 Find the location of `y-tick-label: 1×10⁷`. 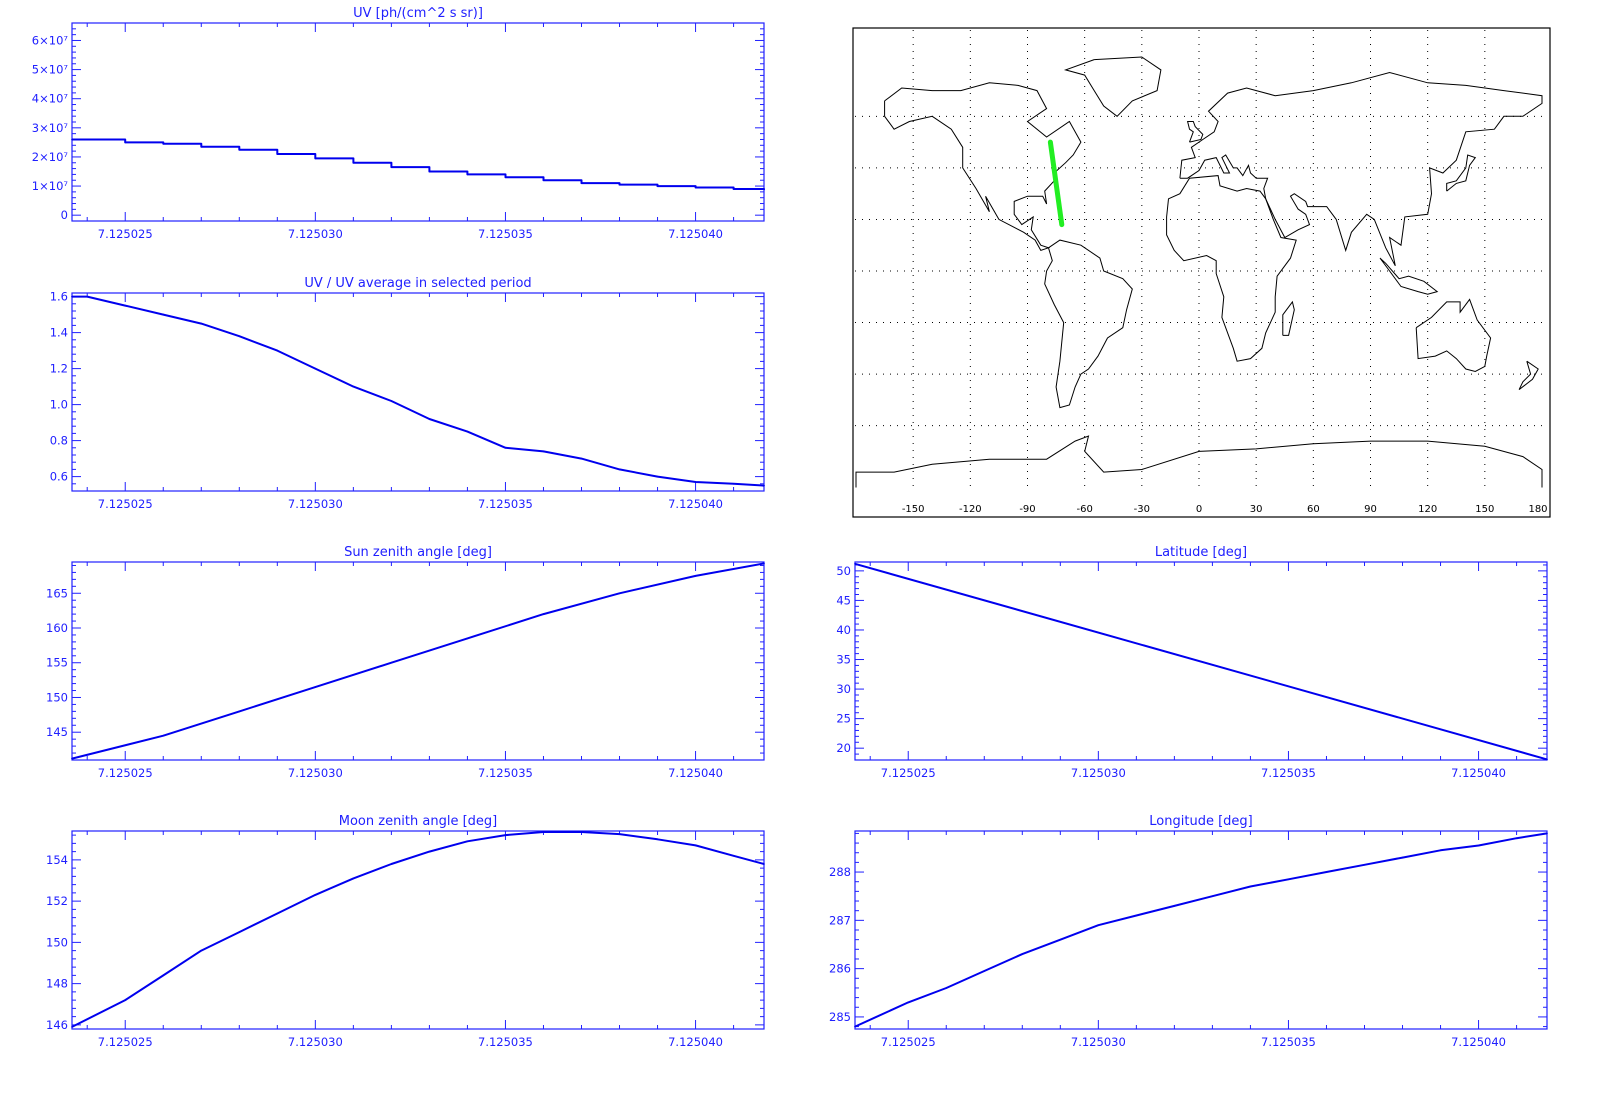

y-tick-label: 1×10⁷ is located at coordinates (50, 186).